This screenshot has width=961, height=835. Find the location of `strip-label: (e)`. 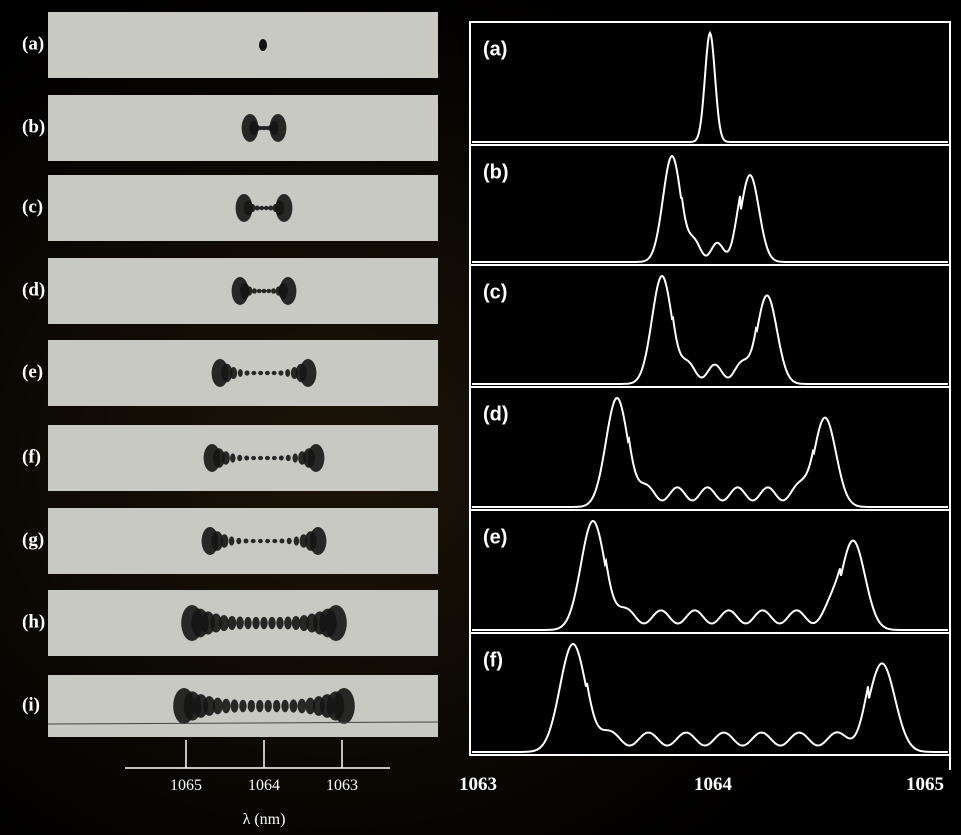

strip-label: (e) is located at coordinates (32, 371).